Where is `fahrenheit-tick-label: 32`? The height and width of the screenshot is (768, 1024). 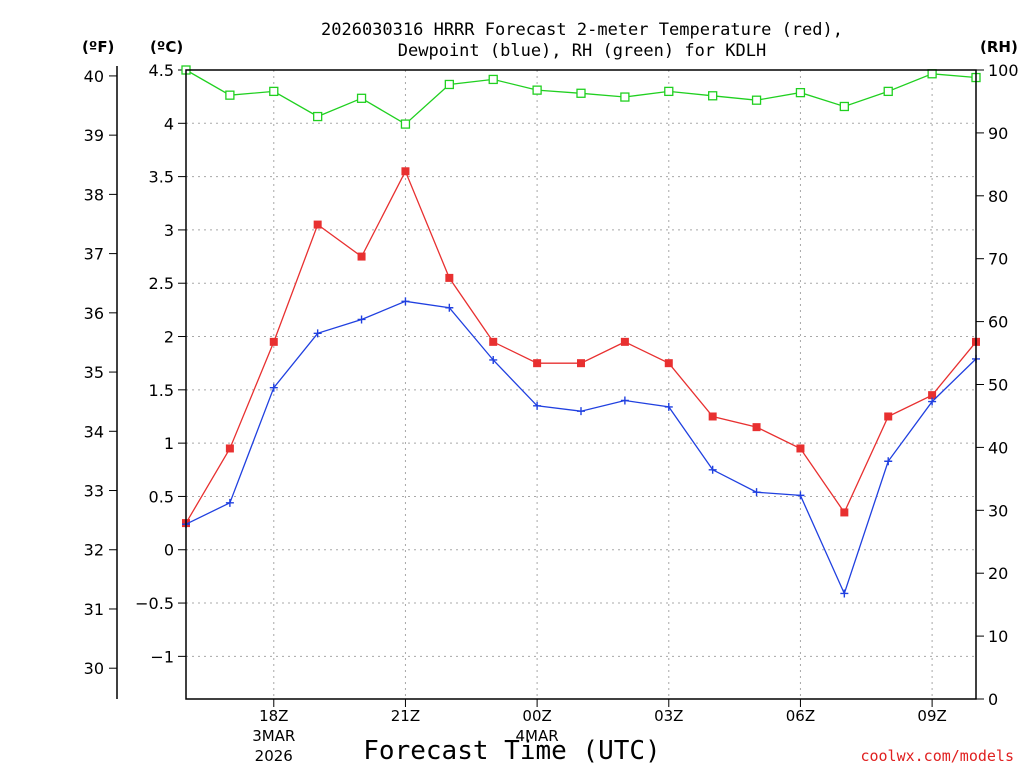
fahrenheit-tick-label: 32 is located at coordinates (94, 550).